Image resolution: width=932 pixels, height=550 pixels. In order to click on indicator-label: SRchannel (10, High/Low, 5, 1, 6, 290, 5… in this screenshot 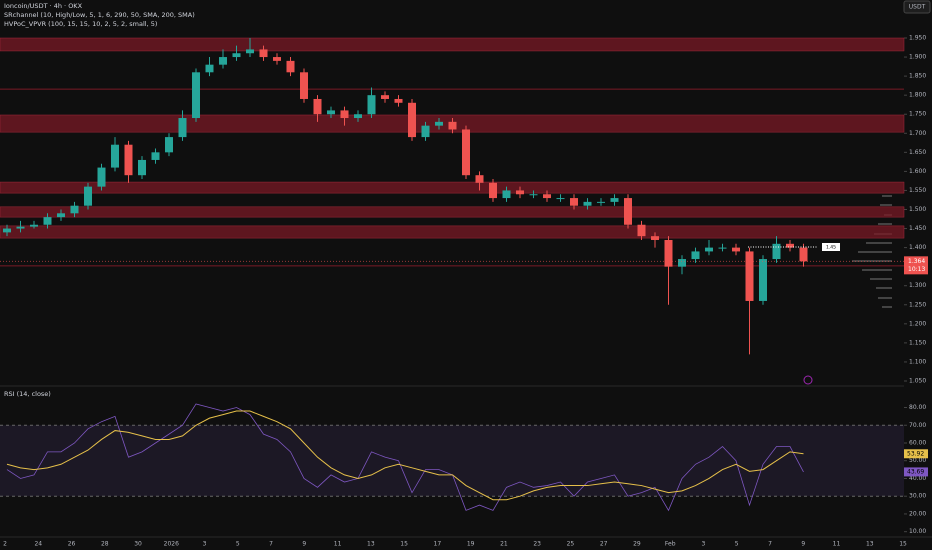, I will do `click(99, 15)`.